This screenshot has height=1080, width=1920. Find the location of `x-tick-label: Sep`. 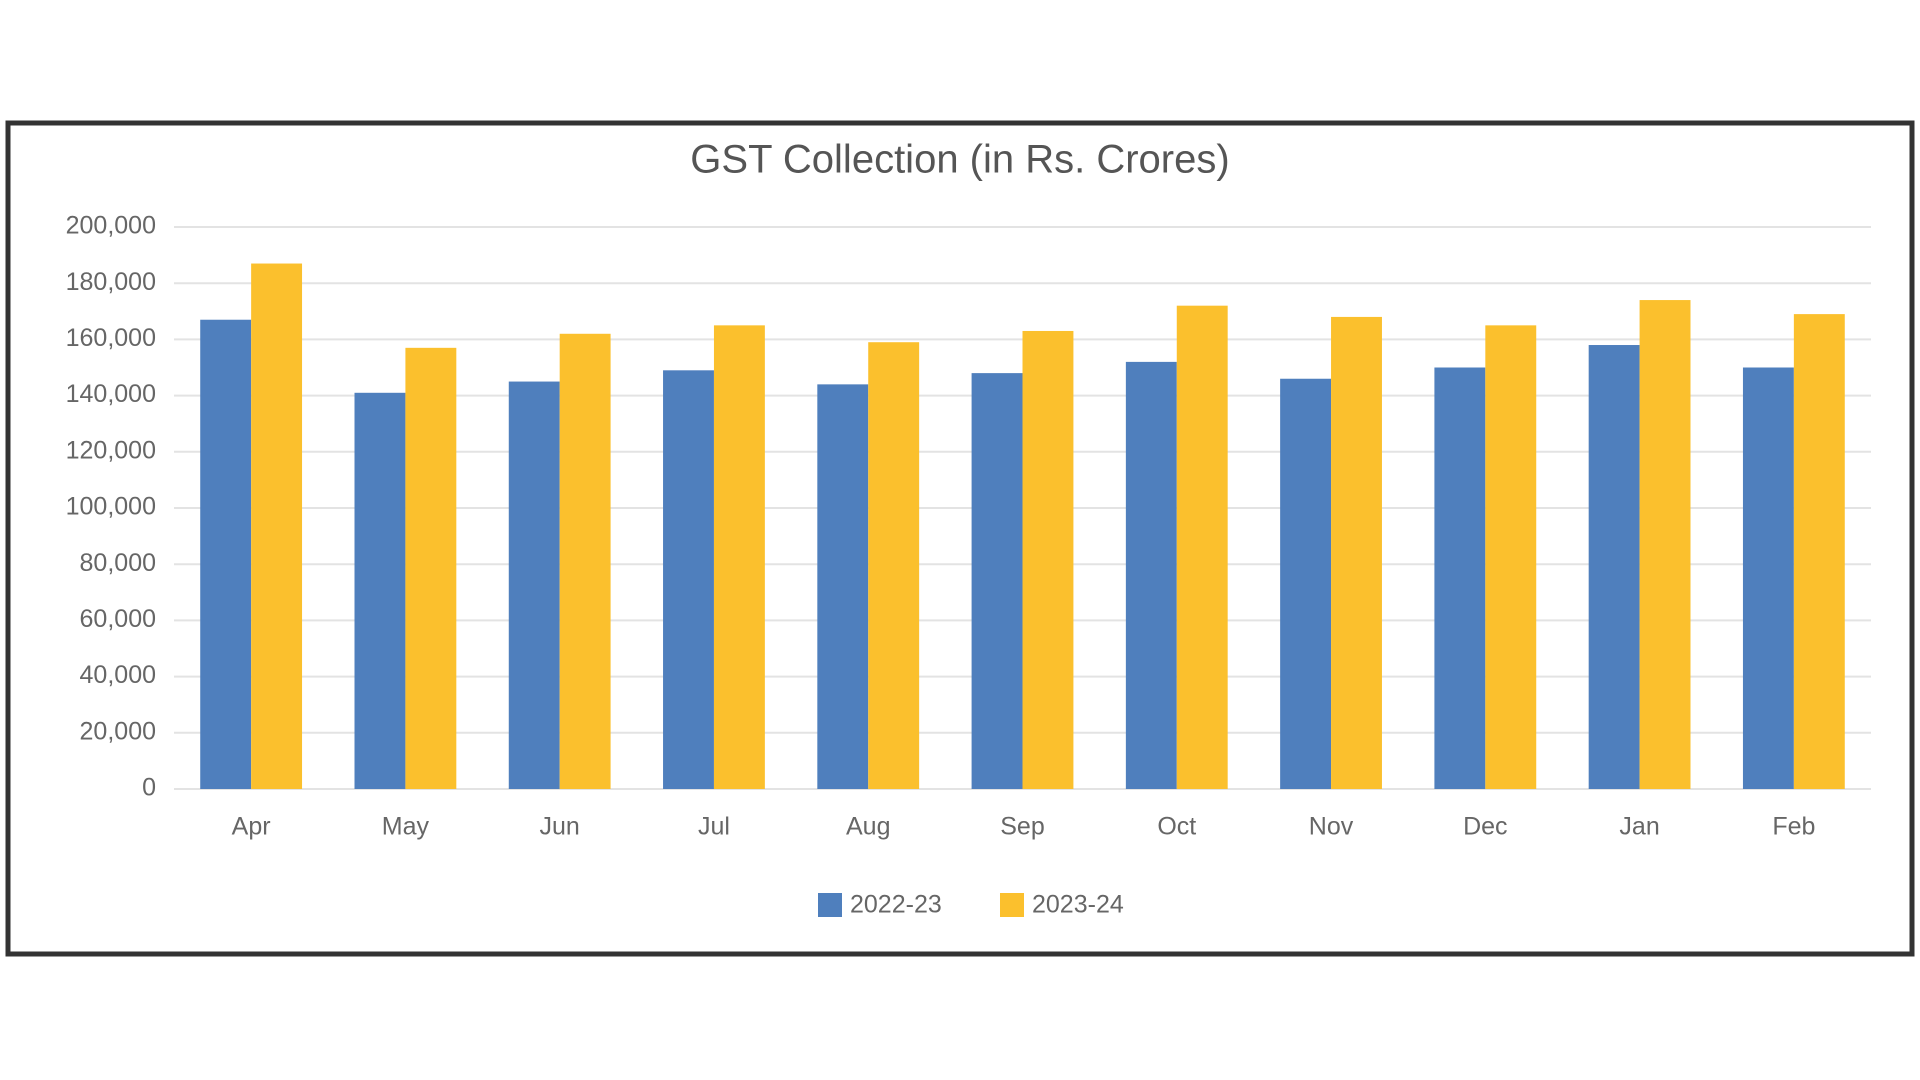

x-tick-label: Sep is located at coordinates (1022, 827).